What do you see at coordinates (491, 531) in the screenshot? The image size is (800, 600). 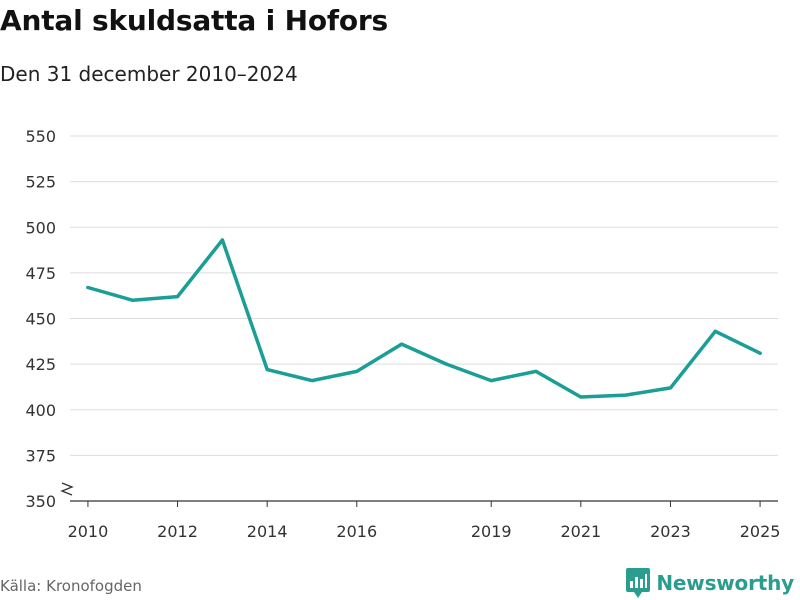 I see `x-tick-label: 2019` at bounding box center [491, 531].